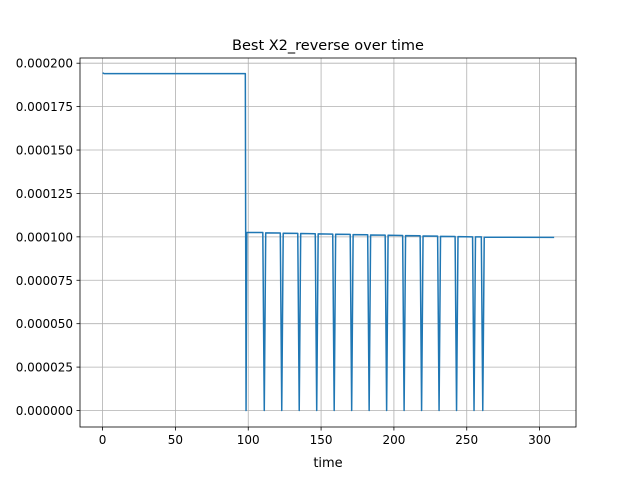 The height and width of the screenshot is (485, 640). I want to click on y-tick-label: 0.000075, so click(44, 281).